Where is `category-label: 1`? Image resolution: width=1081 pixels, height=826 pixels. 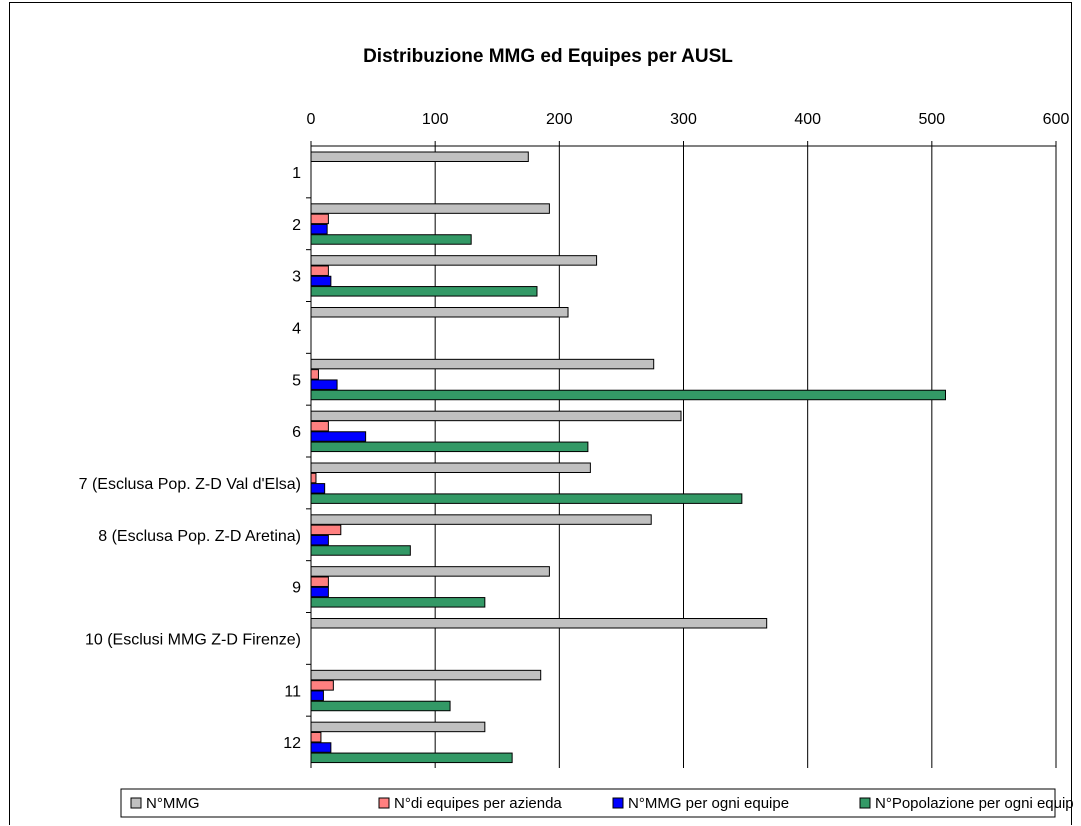
category-label: 1 is located at coordinates (296, 173).